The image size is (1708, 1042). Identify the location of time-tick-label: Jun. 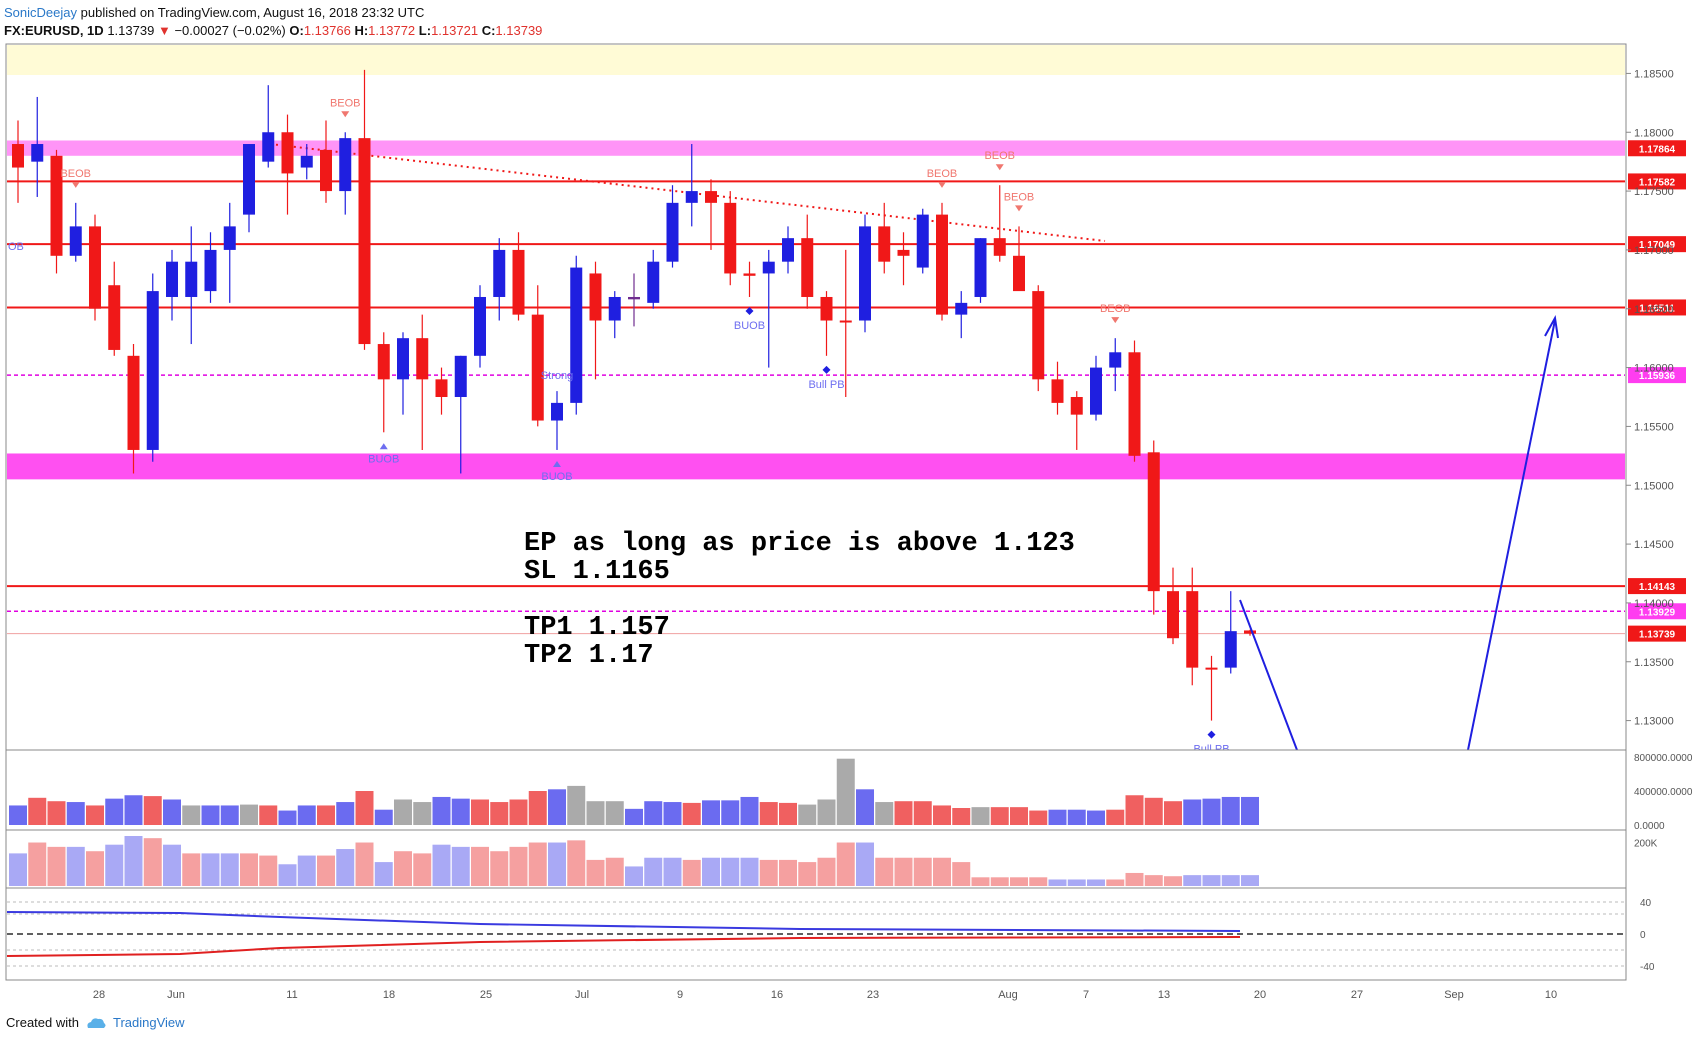
(176, 995).